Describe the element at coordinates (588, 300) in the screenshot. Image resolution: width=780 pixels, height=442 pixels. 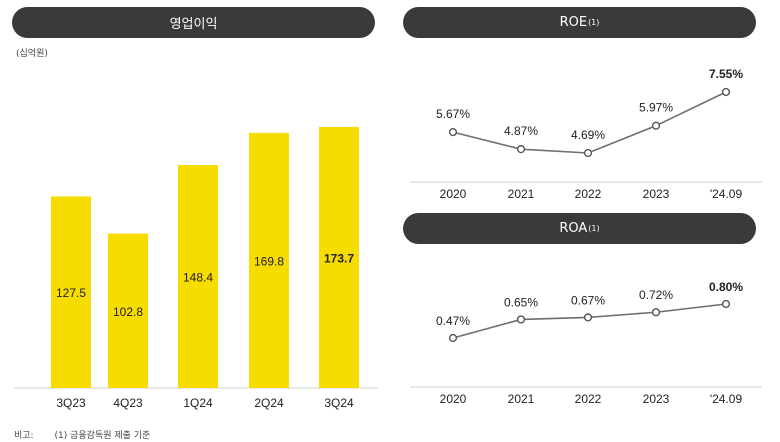
I see `roa-value-label: 0.67%` at that location.